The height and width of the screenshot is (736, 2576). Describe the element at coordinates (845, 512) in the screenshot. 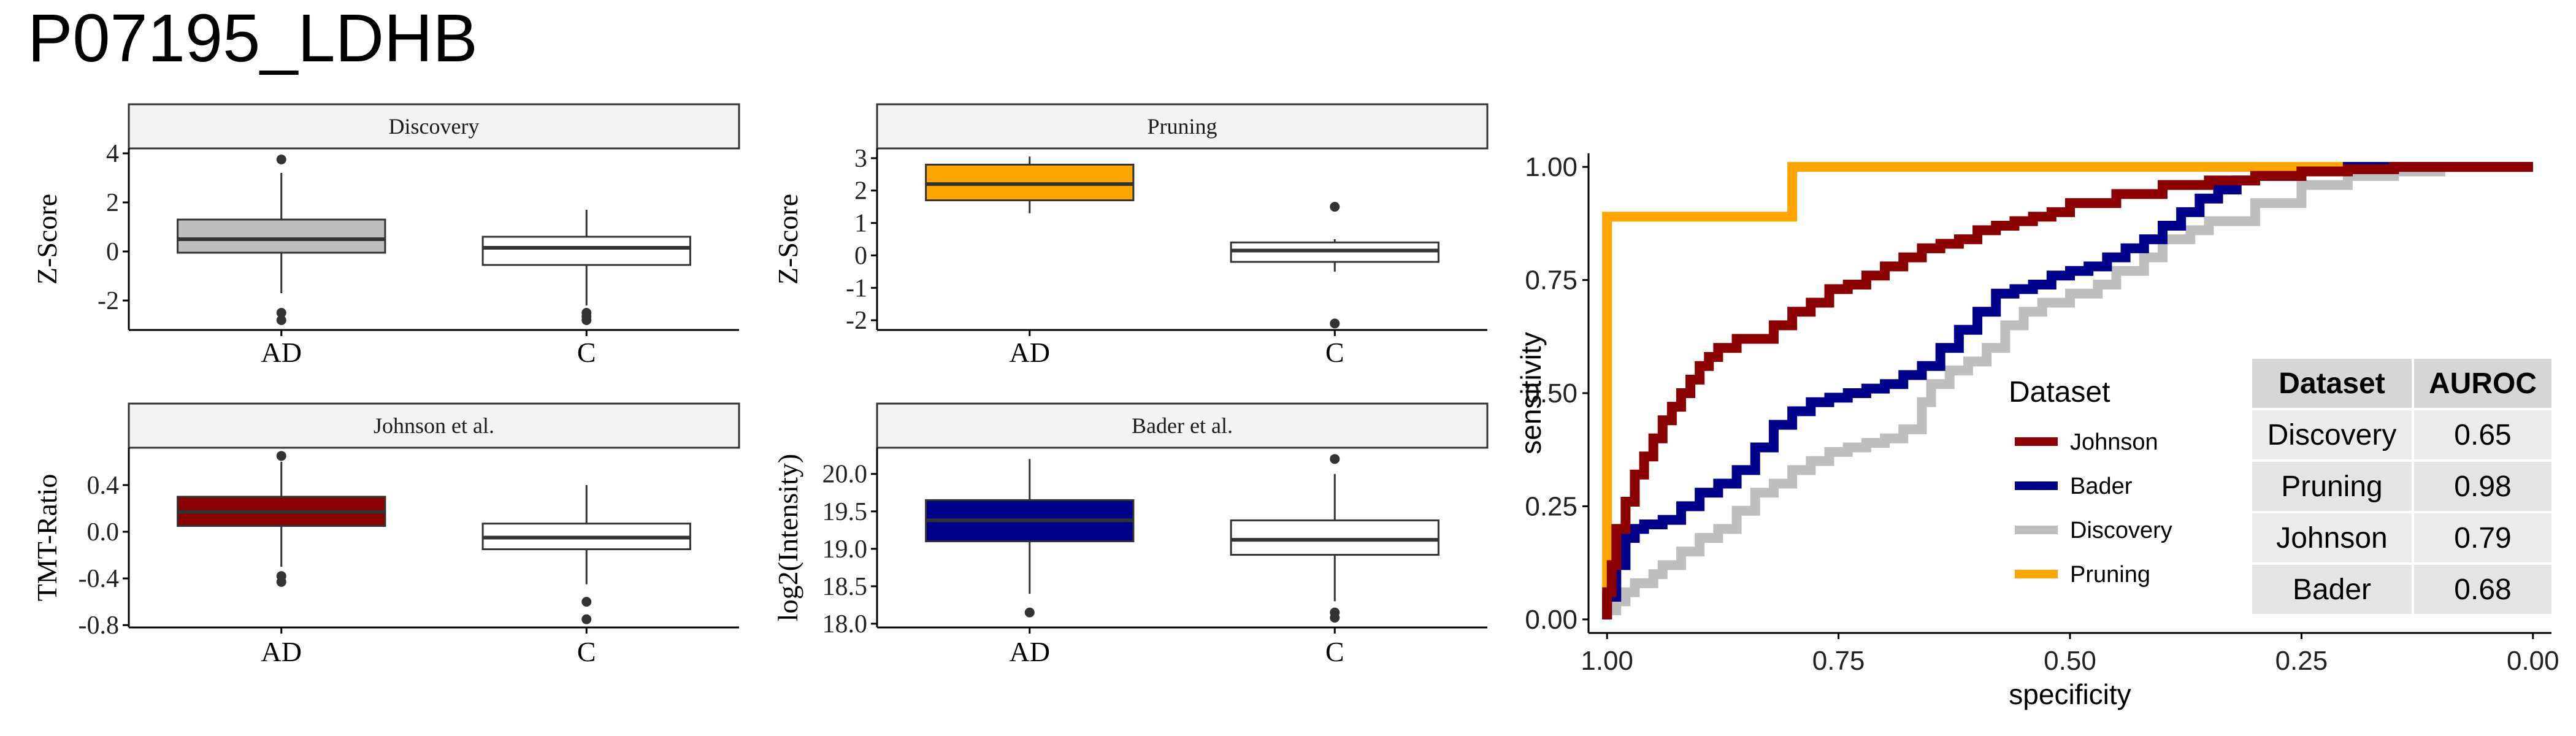

I see `y-tick-label: 19.5` at that location.